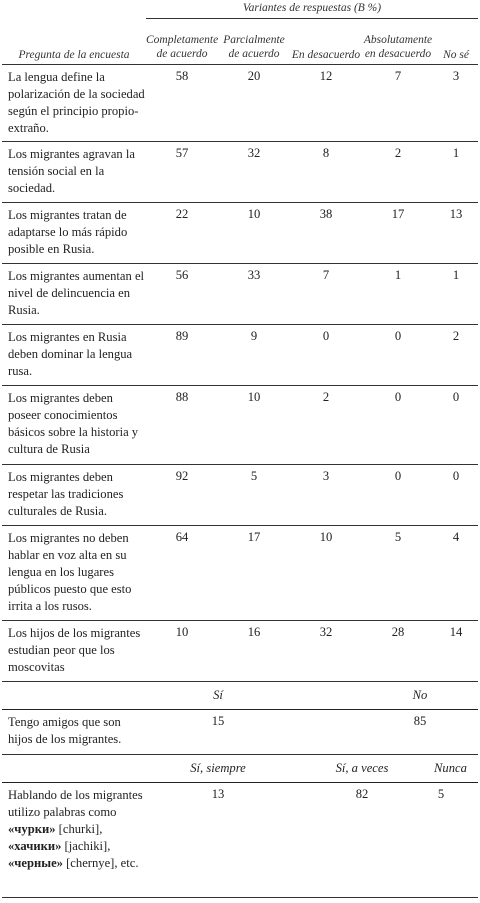  What do you see at coordinates (218, 839) in the screenshot?
I see `words-value-always: 13` at bounding box center [218, 839].